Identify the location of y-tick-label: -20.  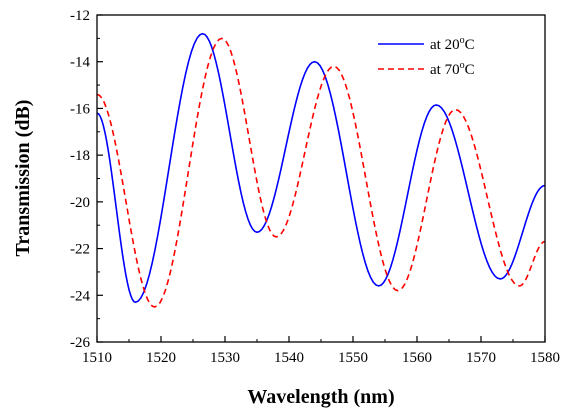
(80, 203).